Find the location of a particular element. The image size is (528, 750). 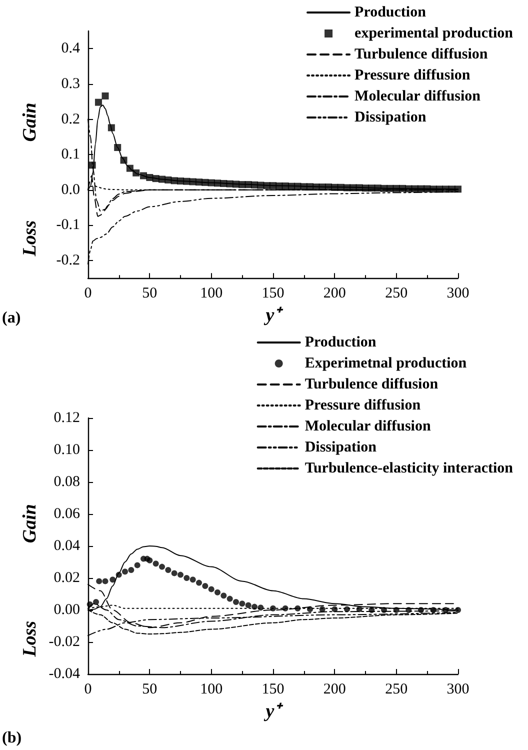

y-tick-label: -0.1 is located at coordinates (68, 225).